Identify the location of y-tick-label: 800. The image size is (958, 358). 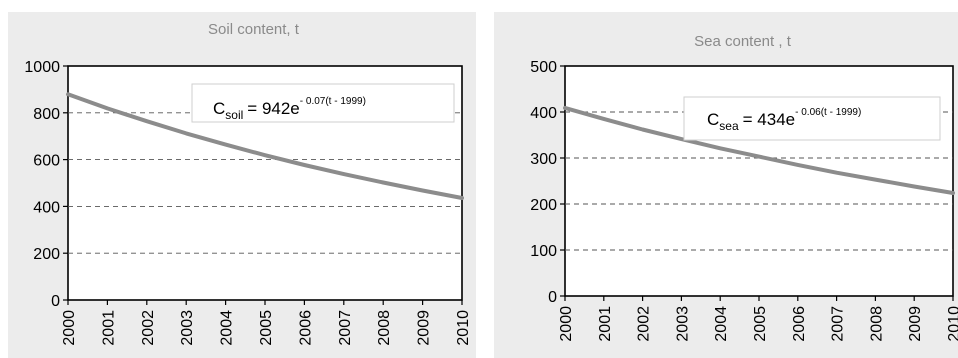
(46, 114).